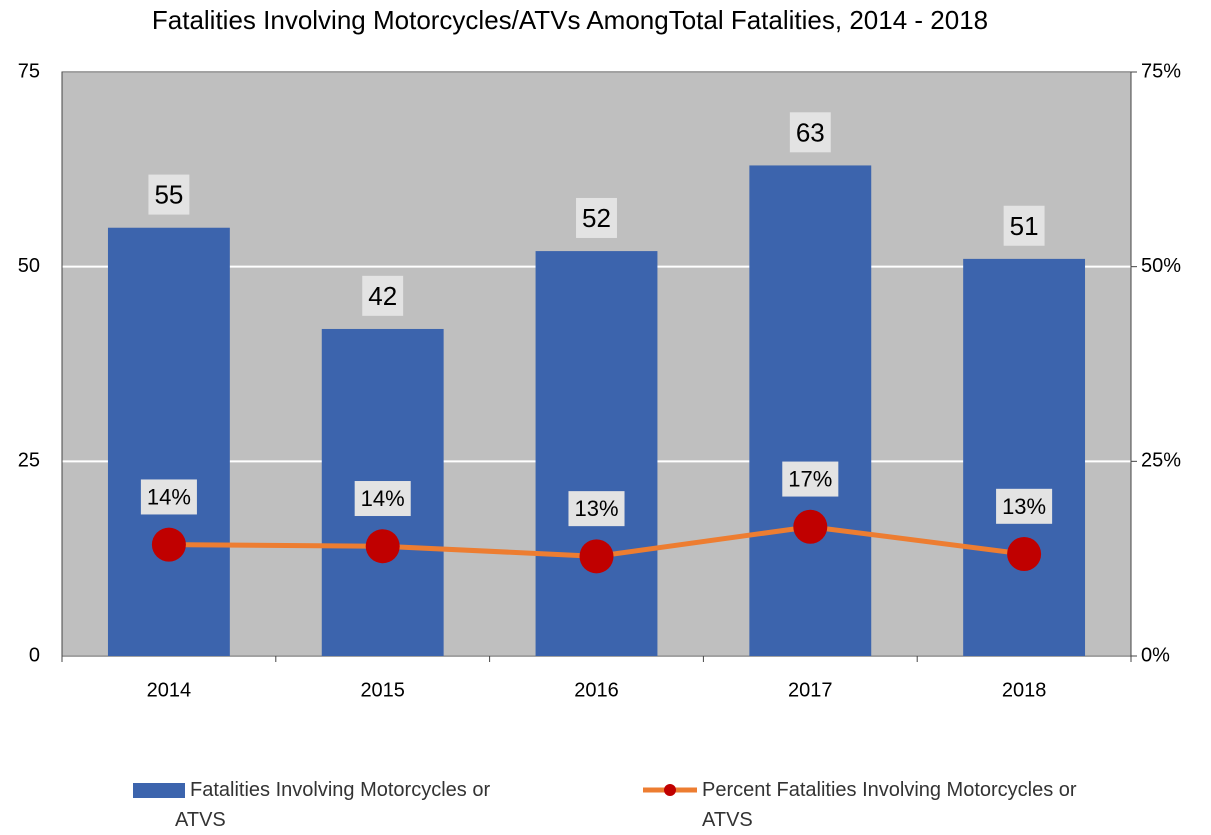 This screenshot has height=835, width=1211. I want to click on x-tick-label: 2018, so click(1024, 690).